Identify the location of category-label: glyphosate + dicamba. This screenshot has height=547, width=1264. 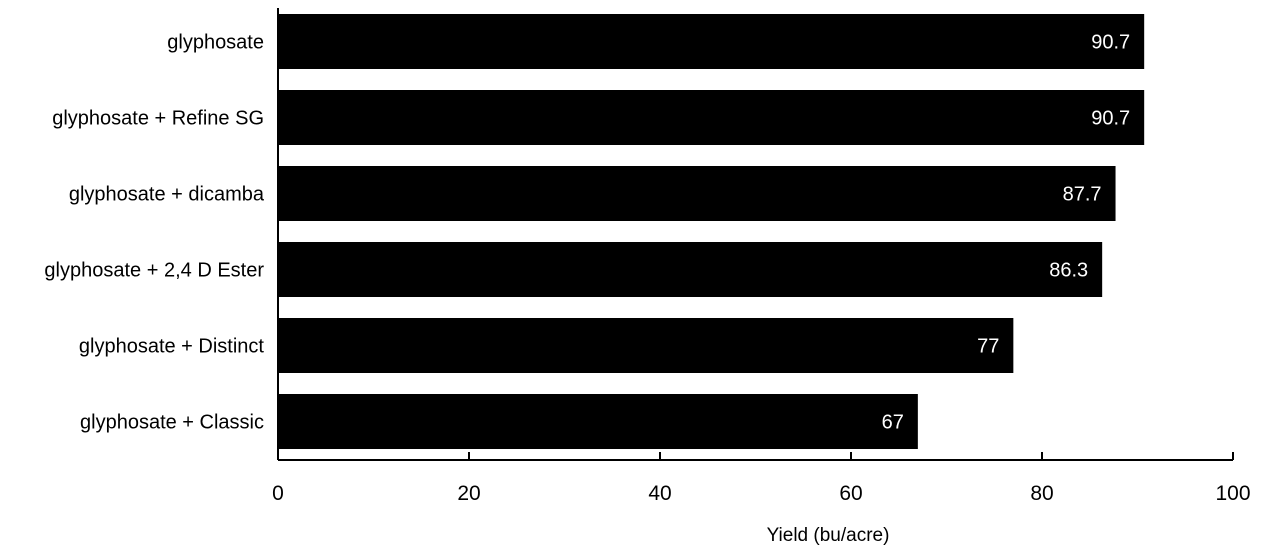
(167, 195).